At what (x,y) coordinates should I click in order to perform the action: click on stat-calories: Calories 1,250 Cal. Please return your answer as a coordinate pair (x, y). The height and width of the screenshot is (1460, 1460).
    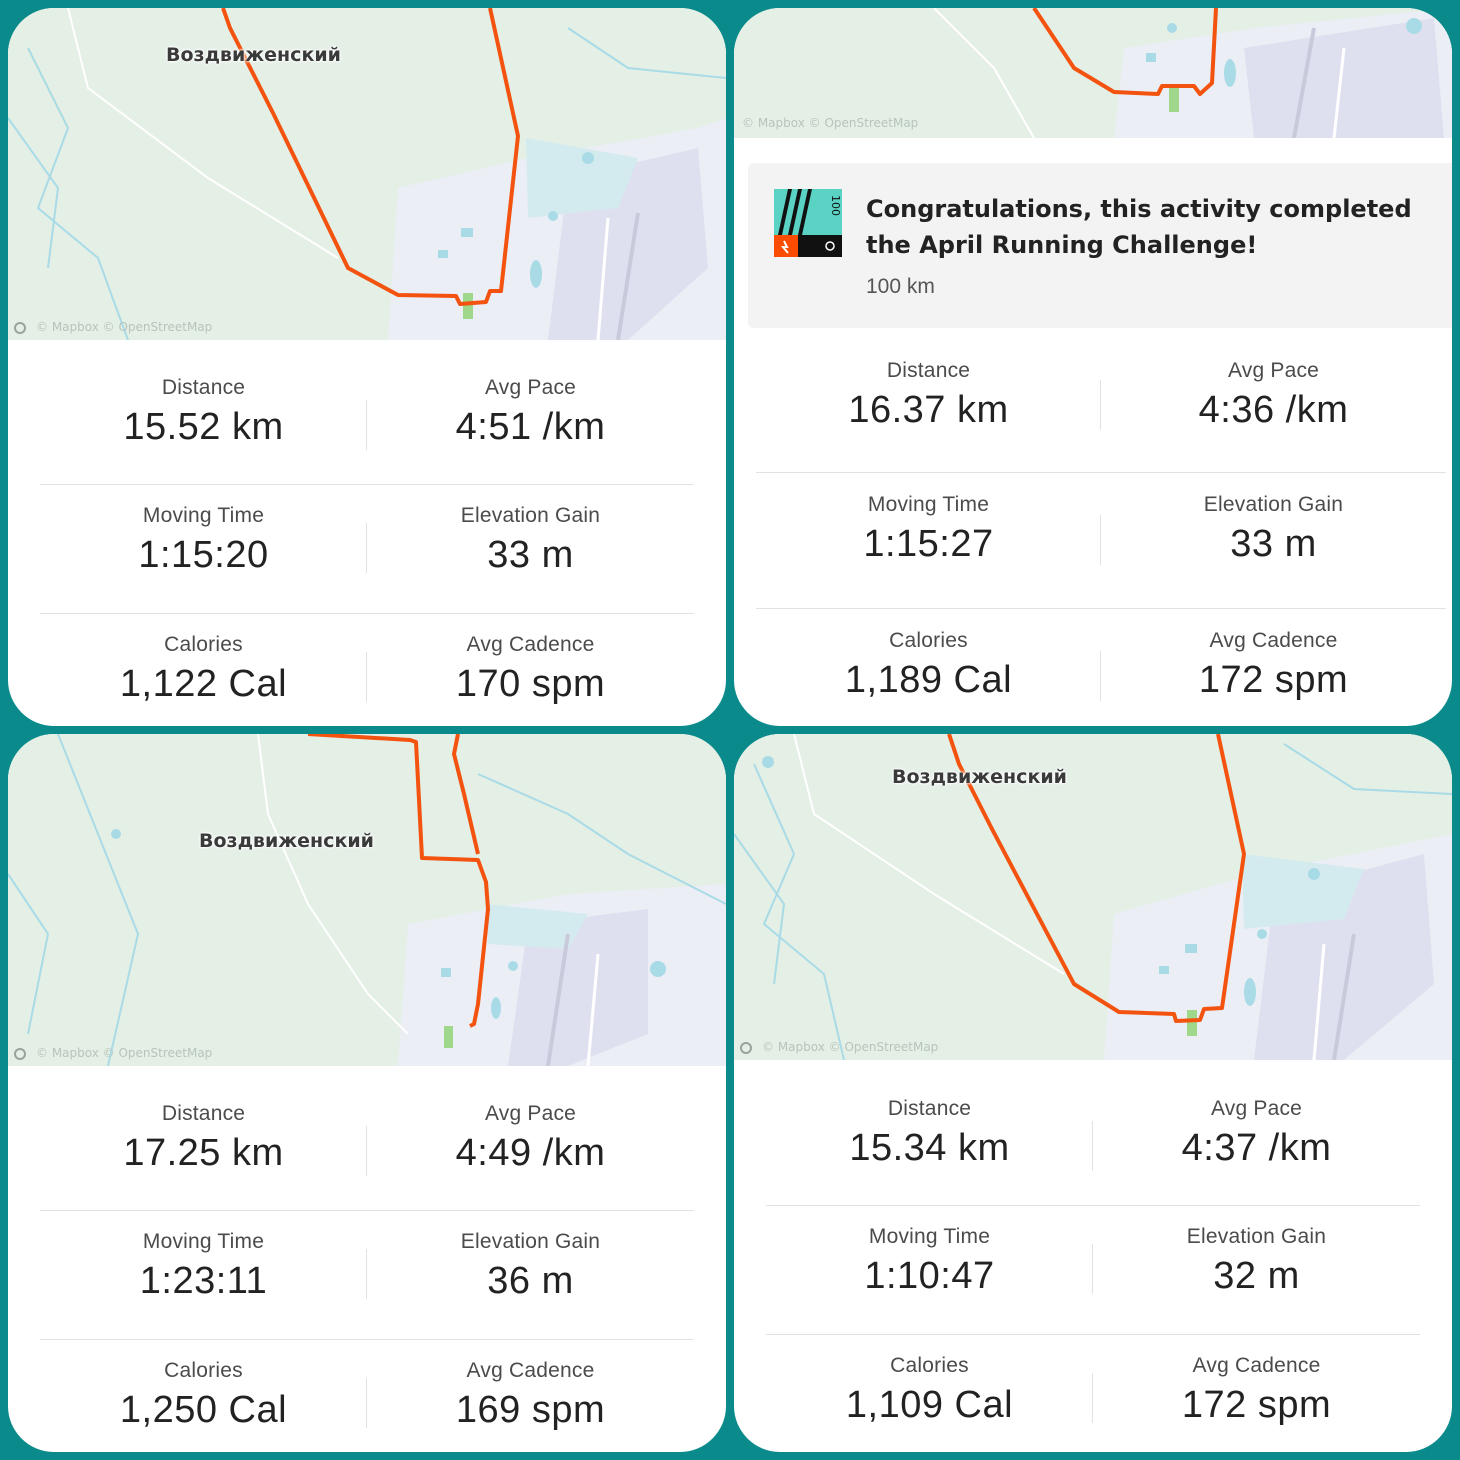
    Looking at the image, I should click on (203, 1396).